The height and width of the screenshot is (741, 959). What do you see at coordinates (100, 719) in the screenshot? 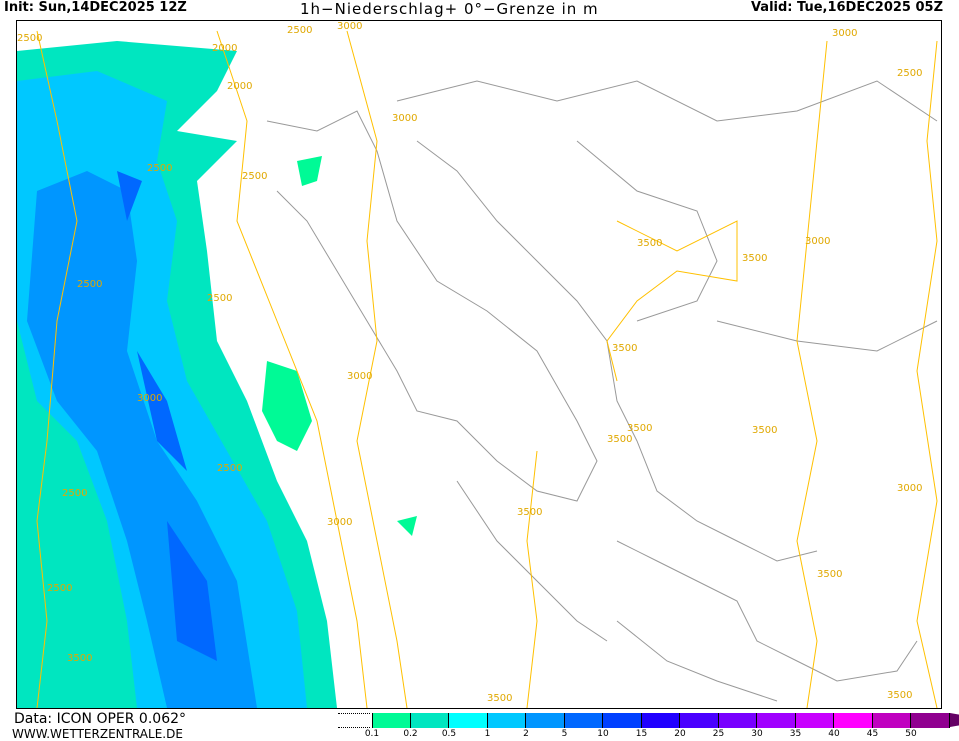
I see `data-source: Data: ICON OPER 0.062°` at bounding box center [100, 719].